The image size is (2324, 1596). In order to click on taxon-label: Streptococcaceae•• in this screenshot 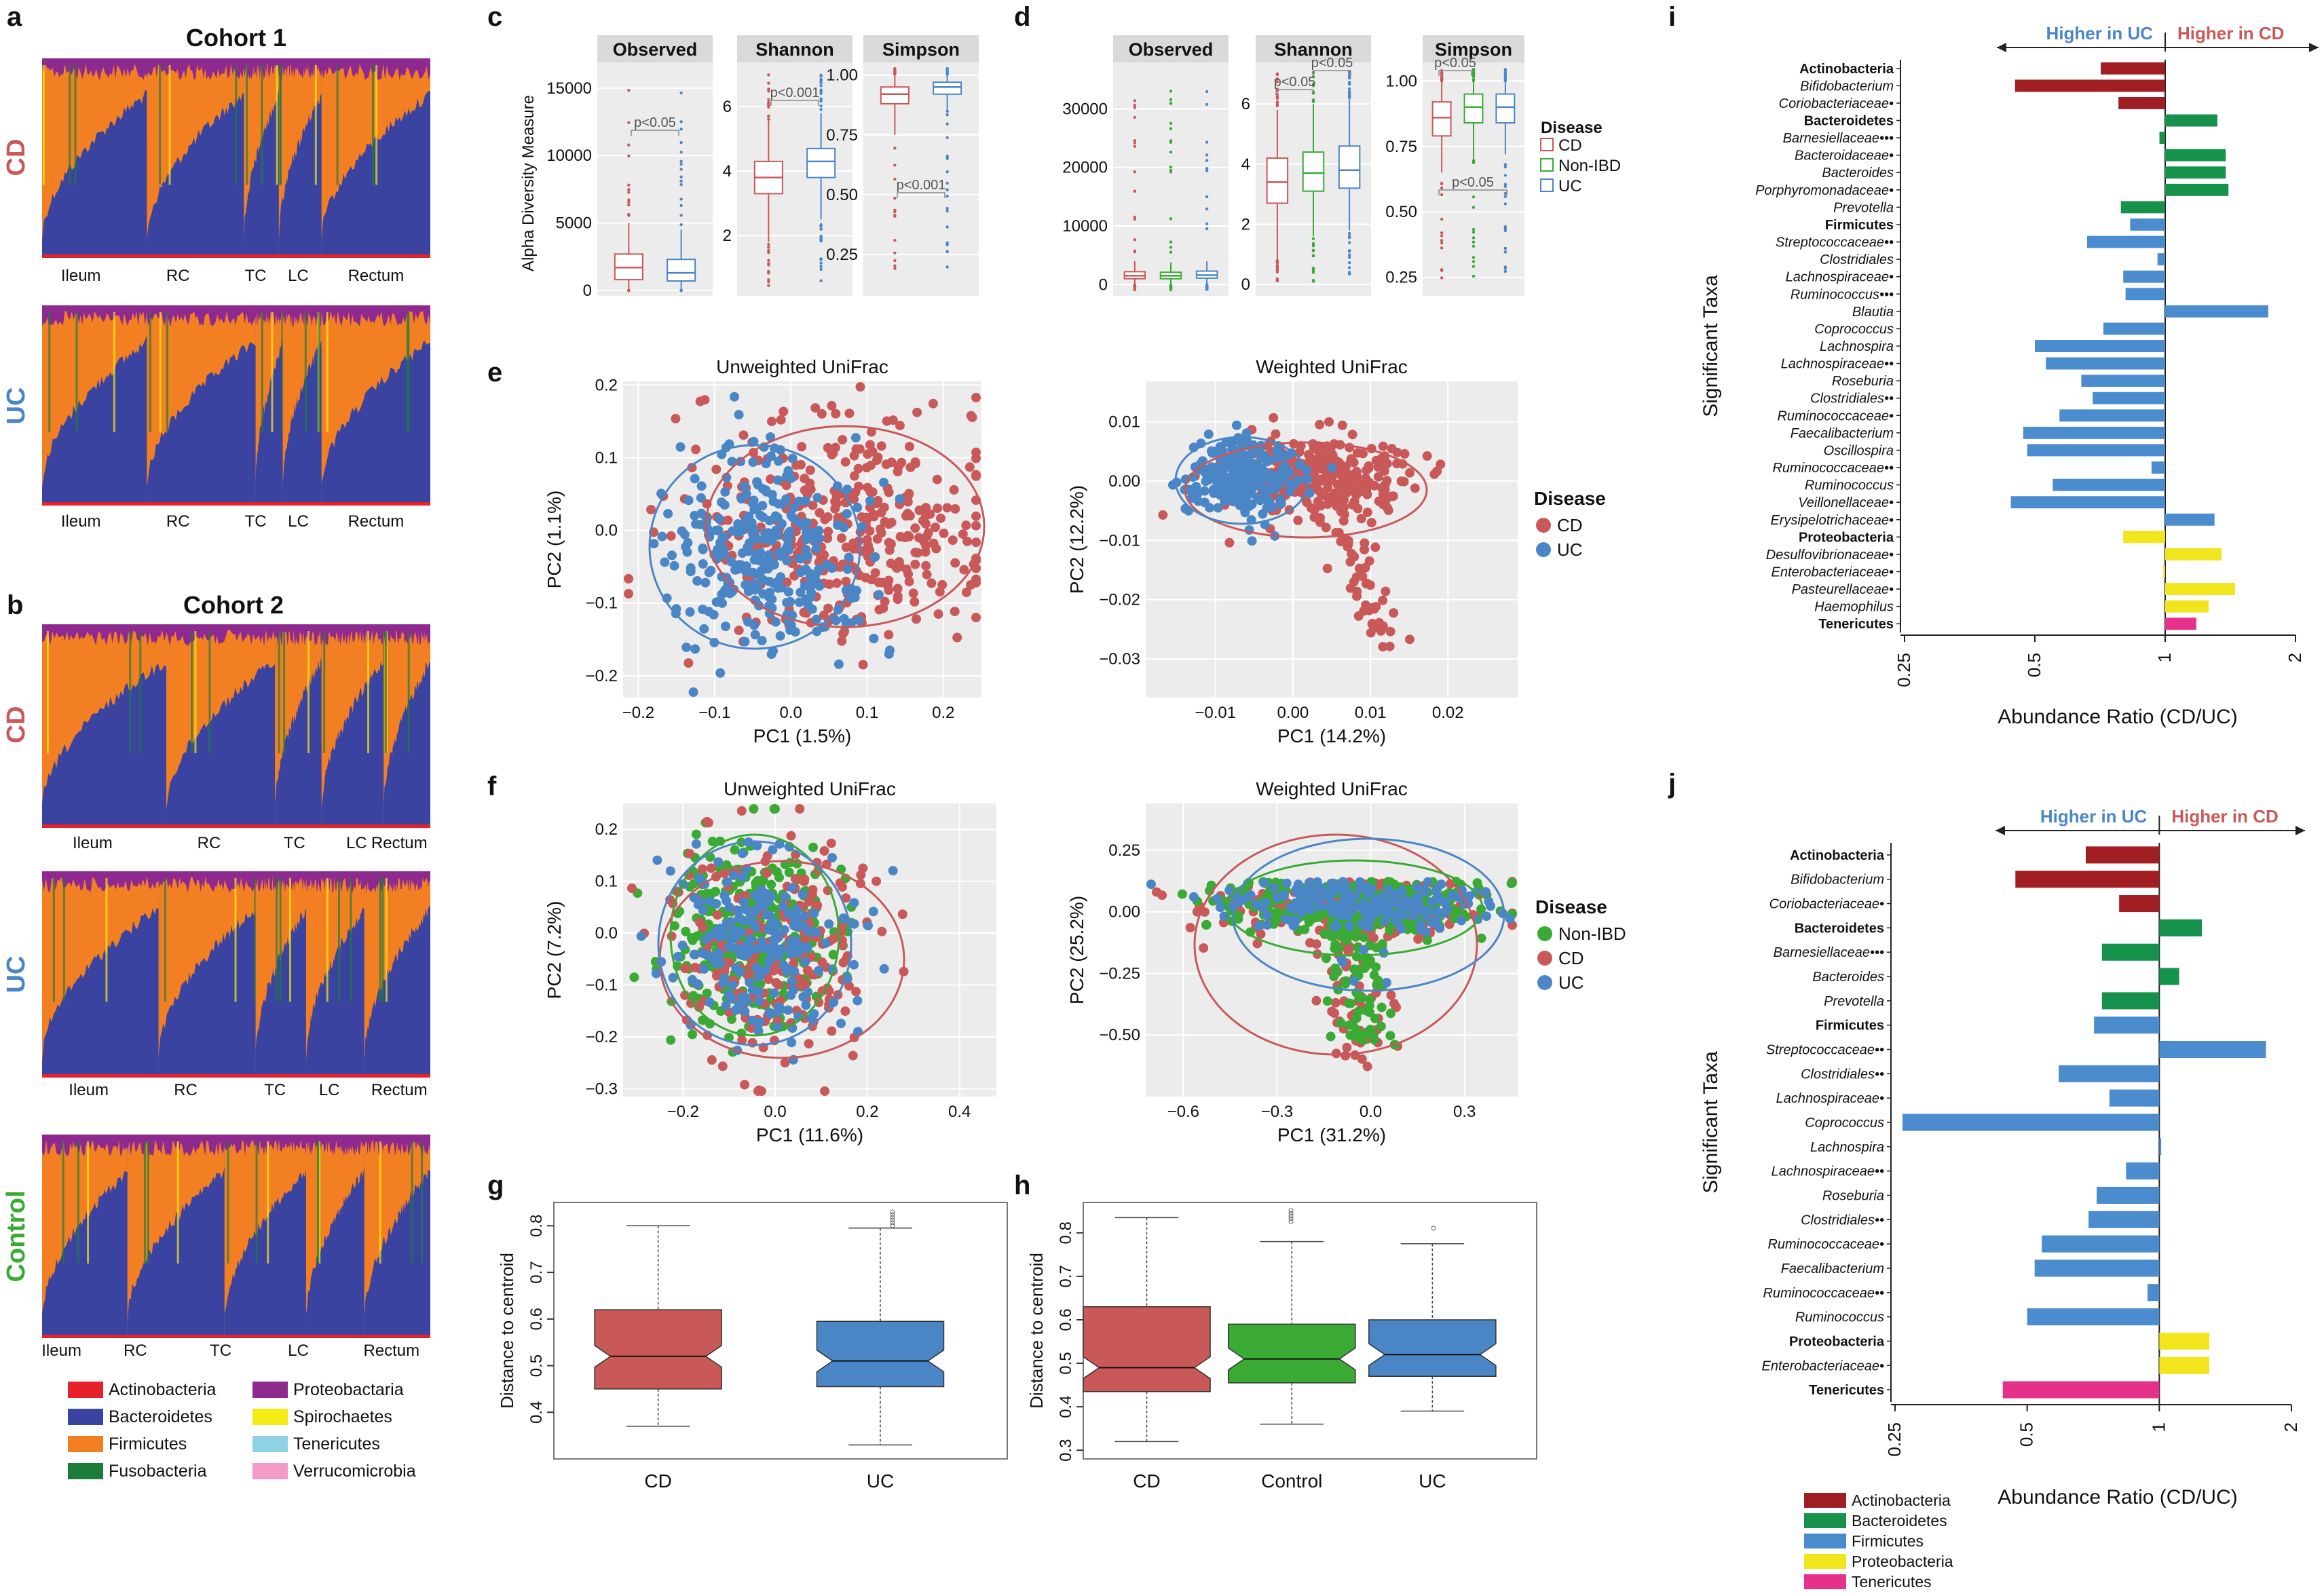, I will do `click(1835, 242)`.